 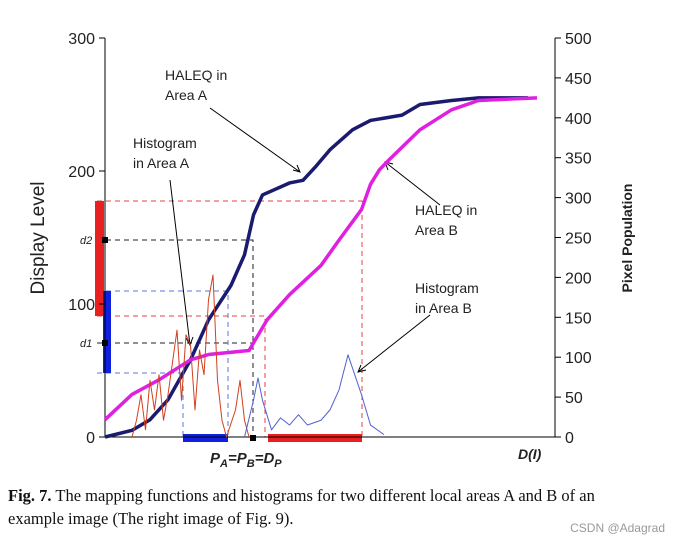 What do you see at coordinates (86, 241) in the screenshot?
I see `level-label: d2` at bounding box center [86, 241].